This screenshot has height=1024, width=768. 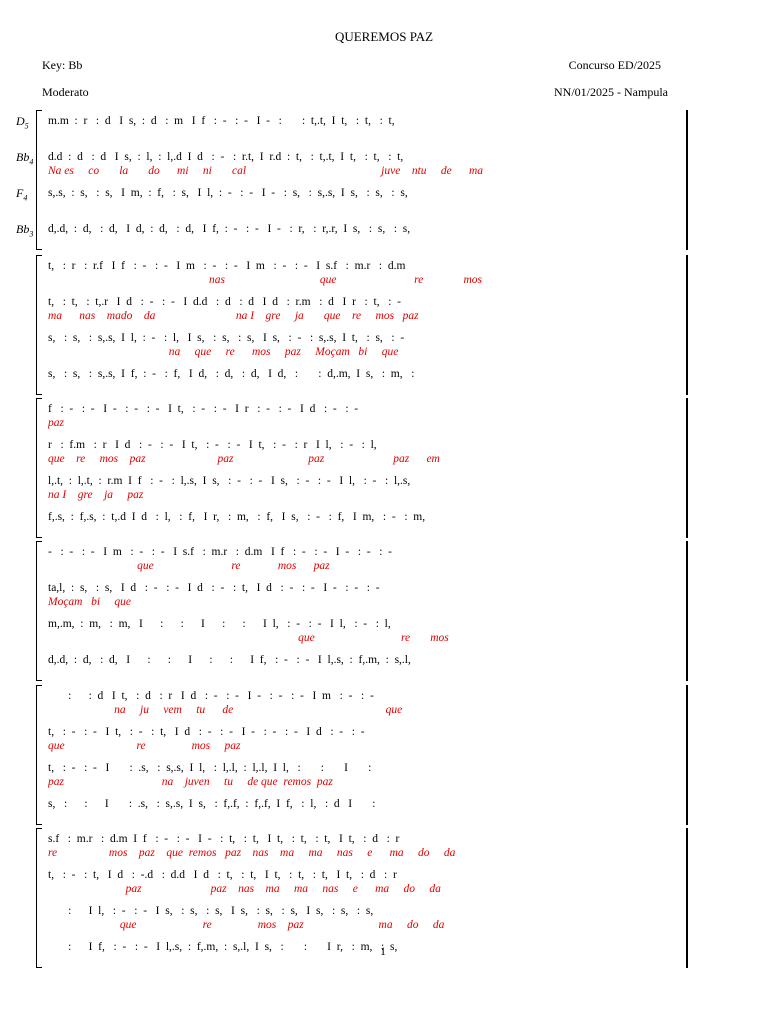 I want to click on lyrics: na ju vem tu de que, so click(x=225, y=710).